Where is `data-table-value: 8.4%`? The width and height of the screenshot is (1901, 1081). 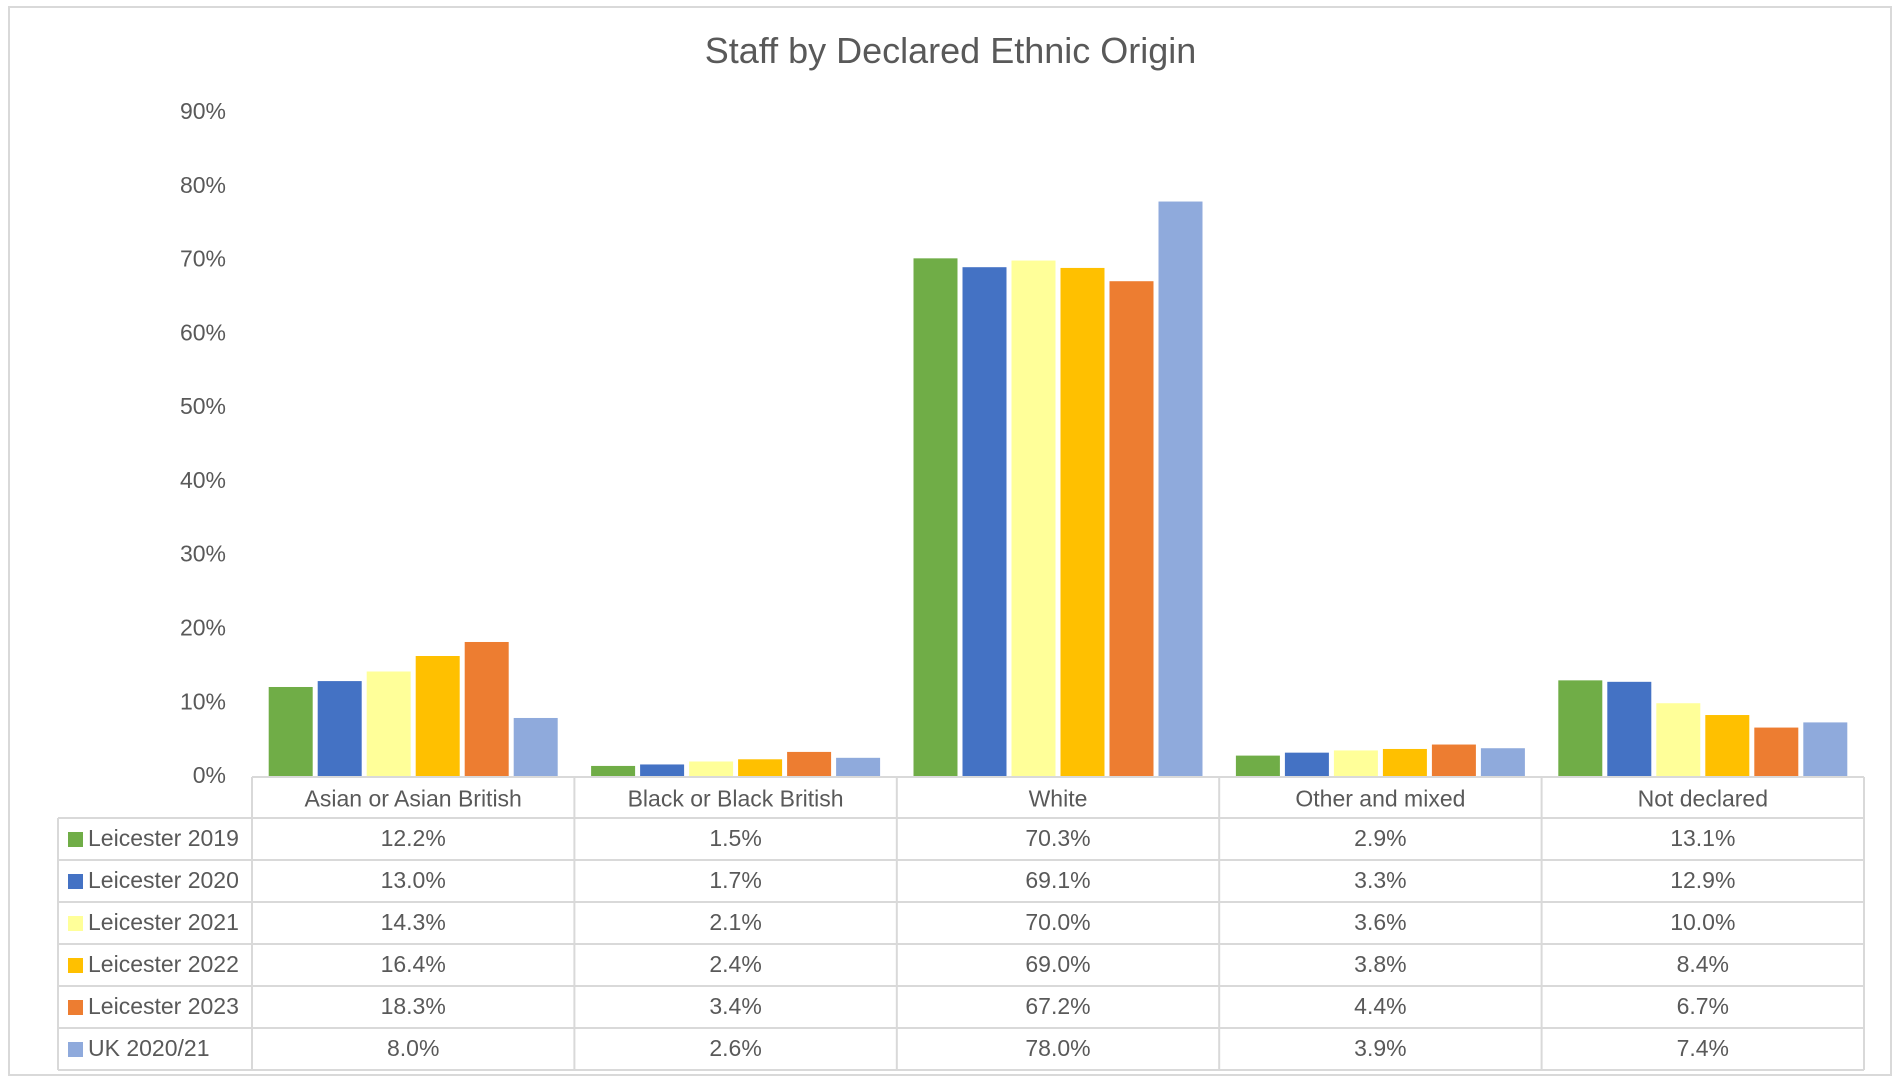 data-table-value: 8.4% is located at coordinates (1703, 964).